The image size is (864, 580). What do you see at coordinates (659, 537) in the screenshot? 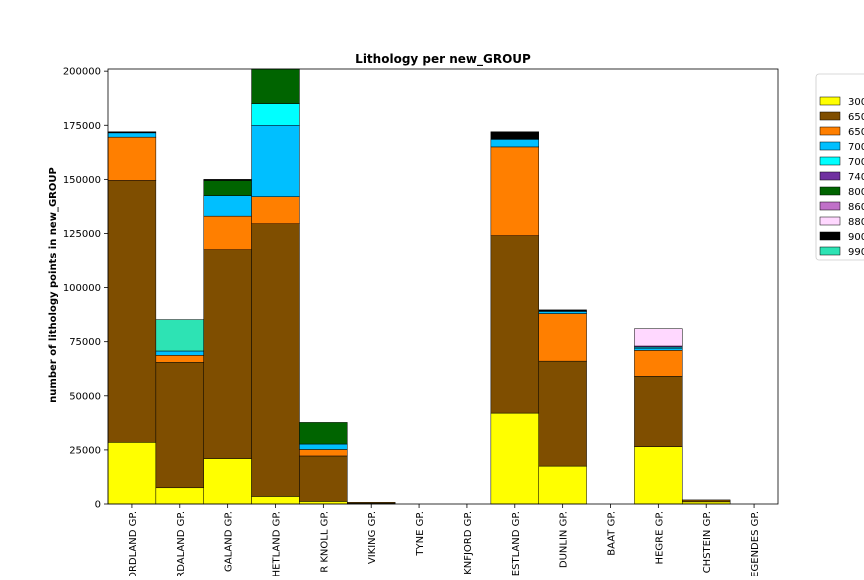
I see `x-tick-label: HEGRE GP.` at bounding box center [659, 537].